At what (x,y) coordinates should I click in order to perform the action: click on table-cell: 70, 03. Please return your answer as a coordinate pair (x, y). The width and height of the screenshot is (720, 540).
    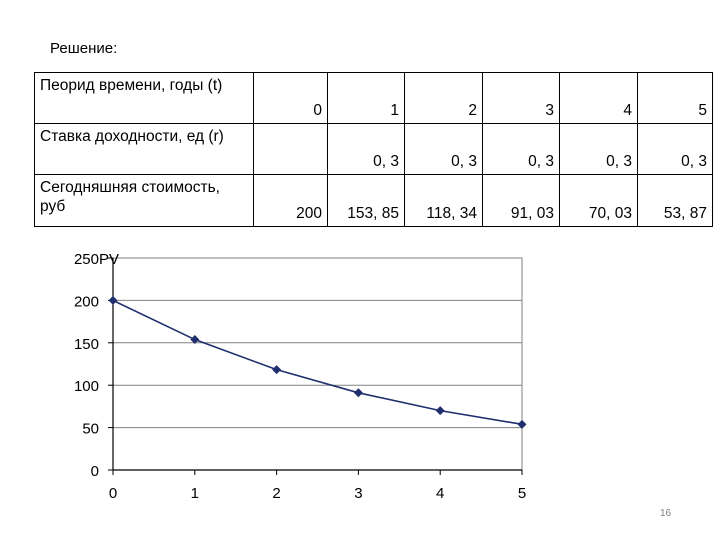
    Looking at the image, I should click on (598, 200).